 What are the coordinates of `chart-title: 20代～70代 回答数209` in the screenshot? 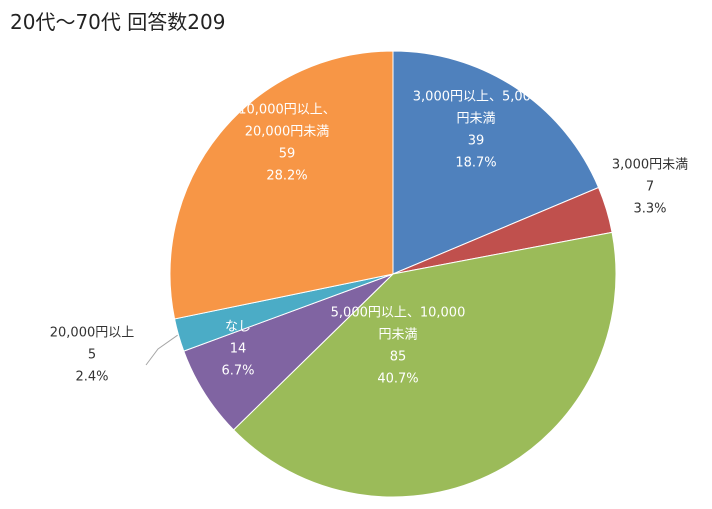 It's located at (118, 22).